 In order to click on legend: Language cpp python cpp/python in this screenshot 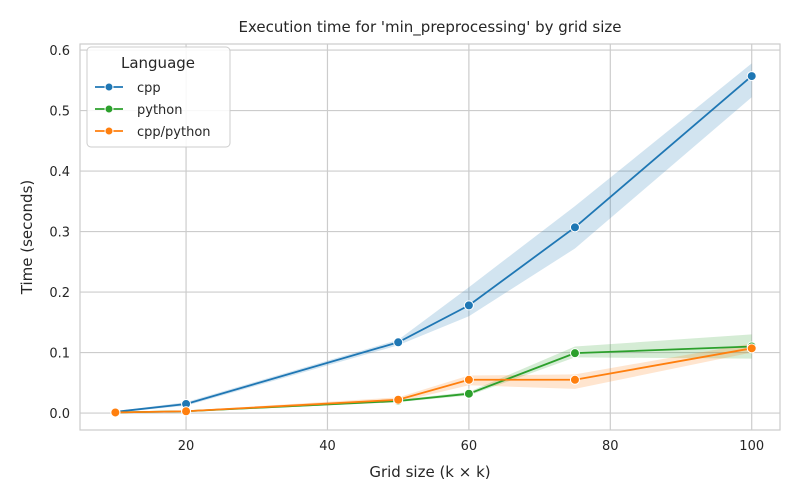, I will do `click(158, 97)`.